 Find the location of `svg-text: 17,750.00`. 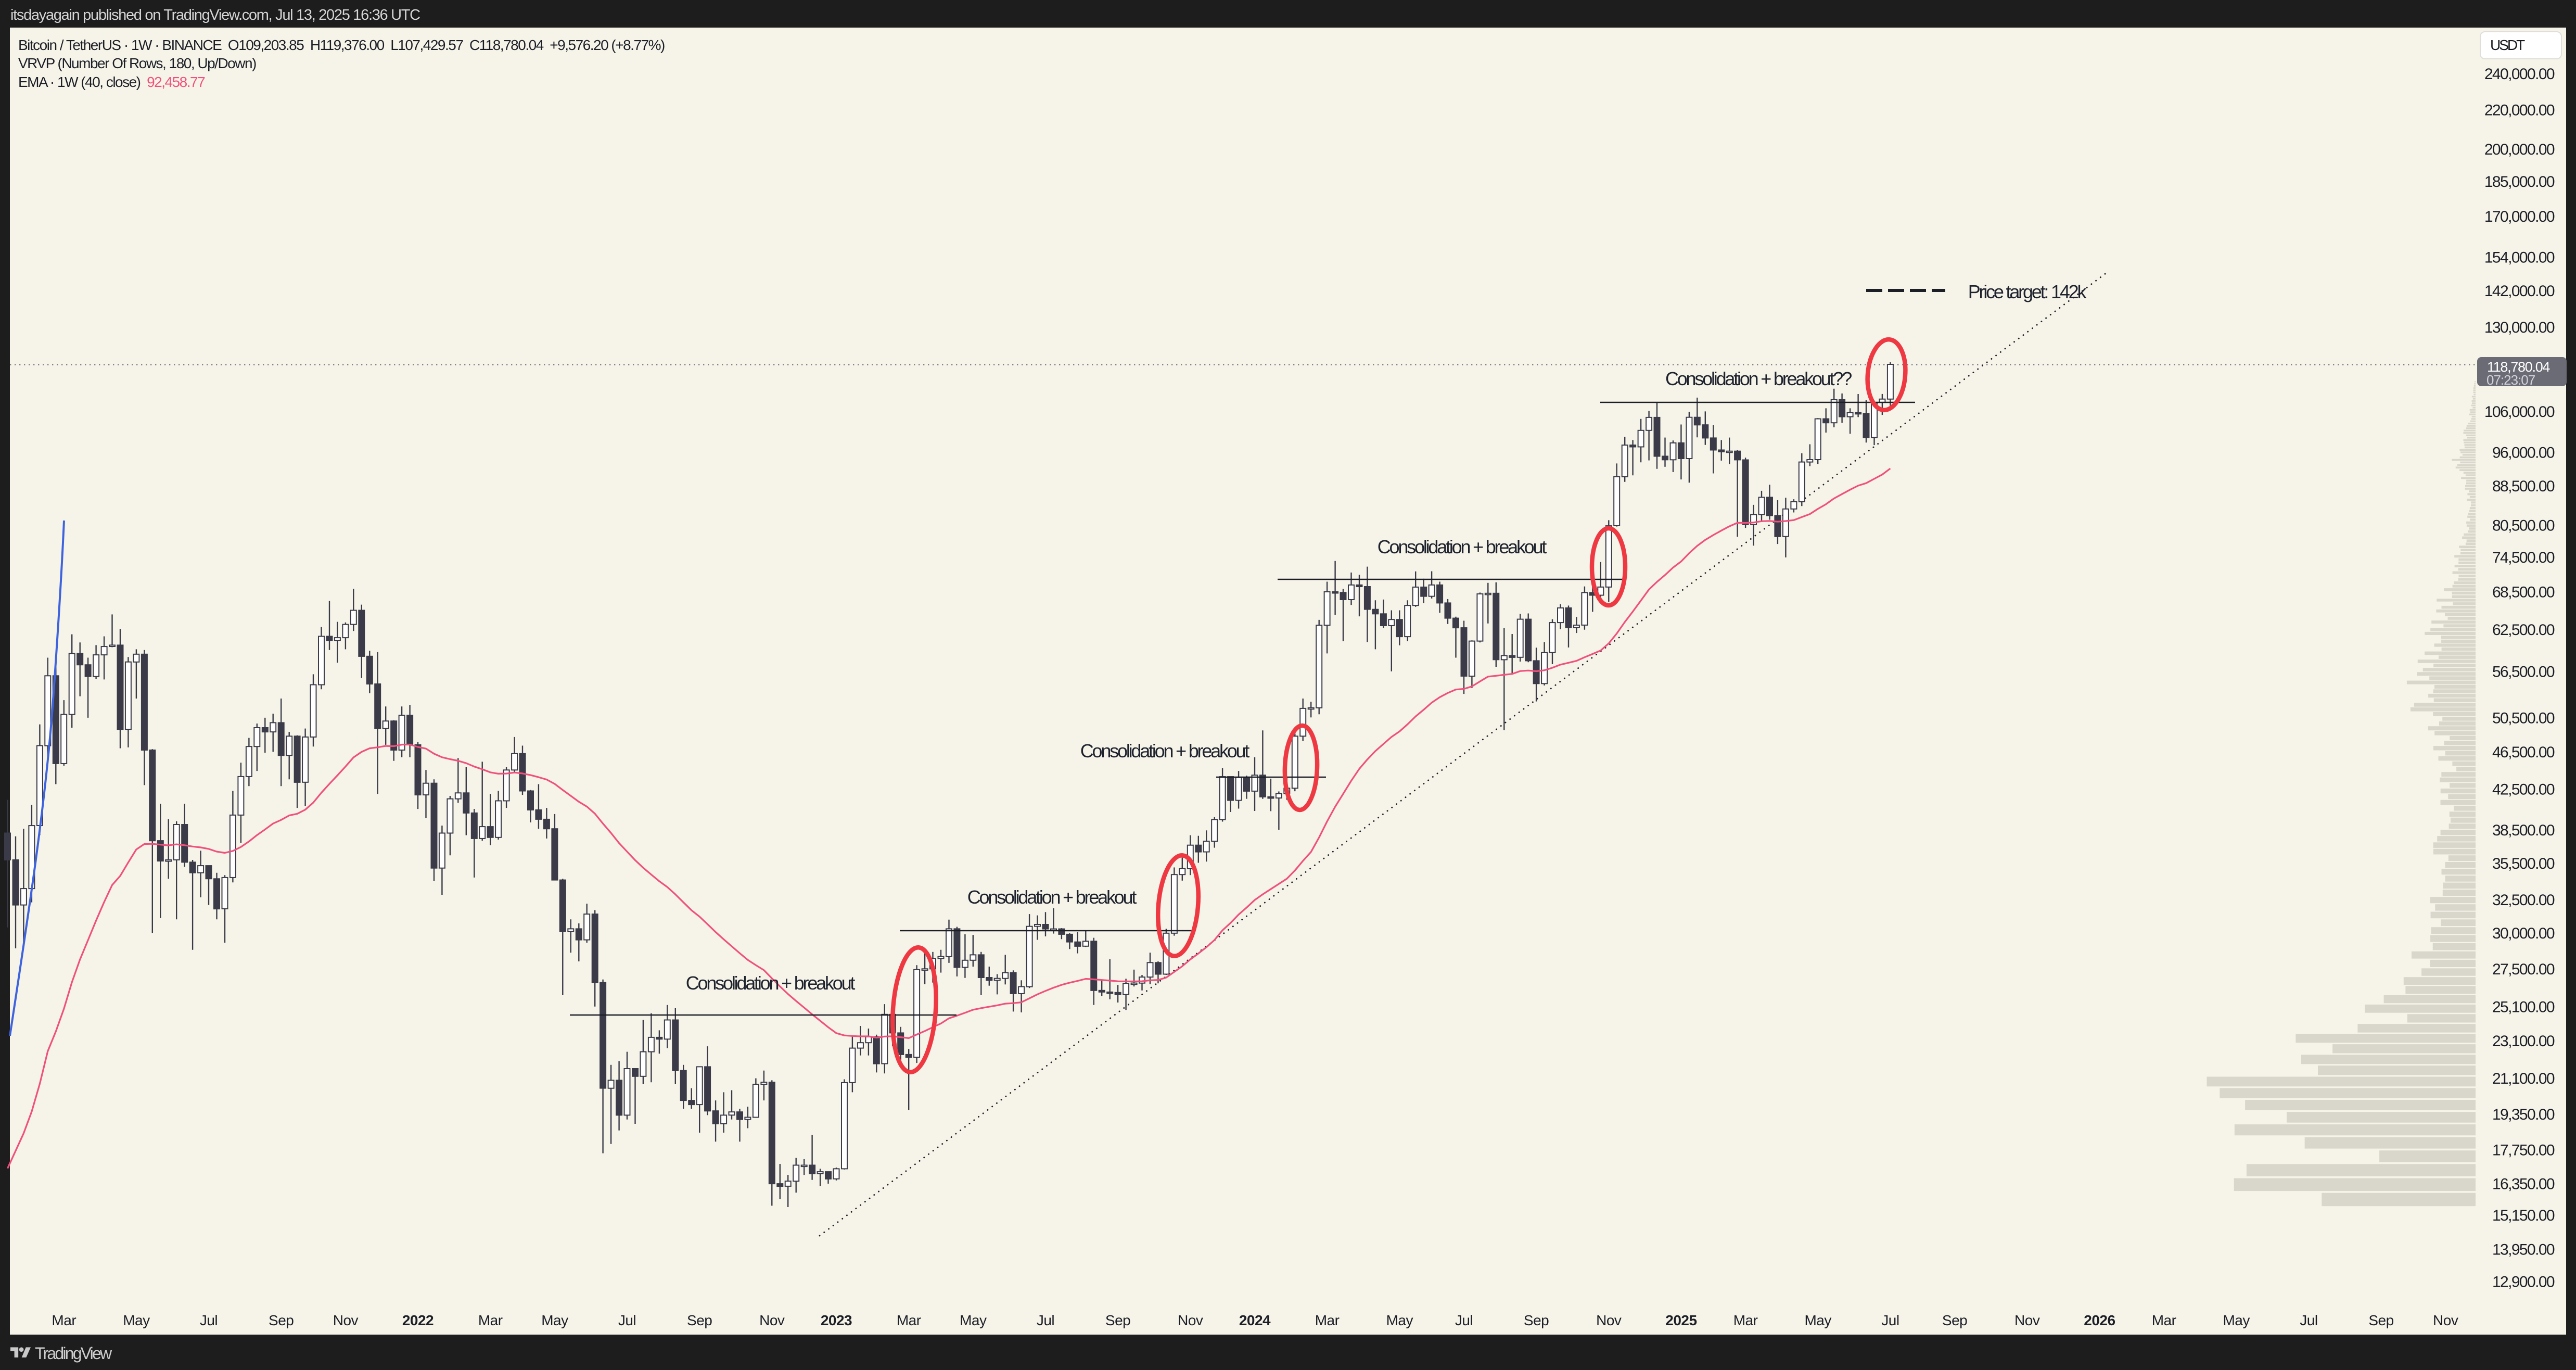

svg-text: 17,750.00 is located at coordinates (2523, 1150).